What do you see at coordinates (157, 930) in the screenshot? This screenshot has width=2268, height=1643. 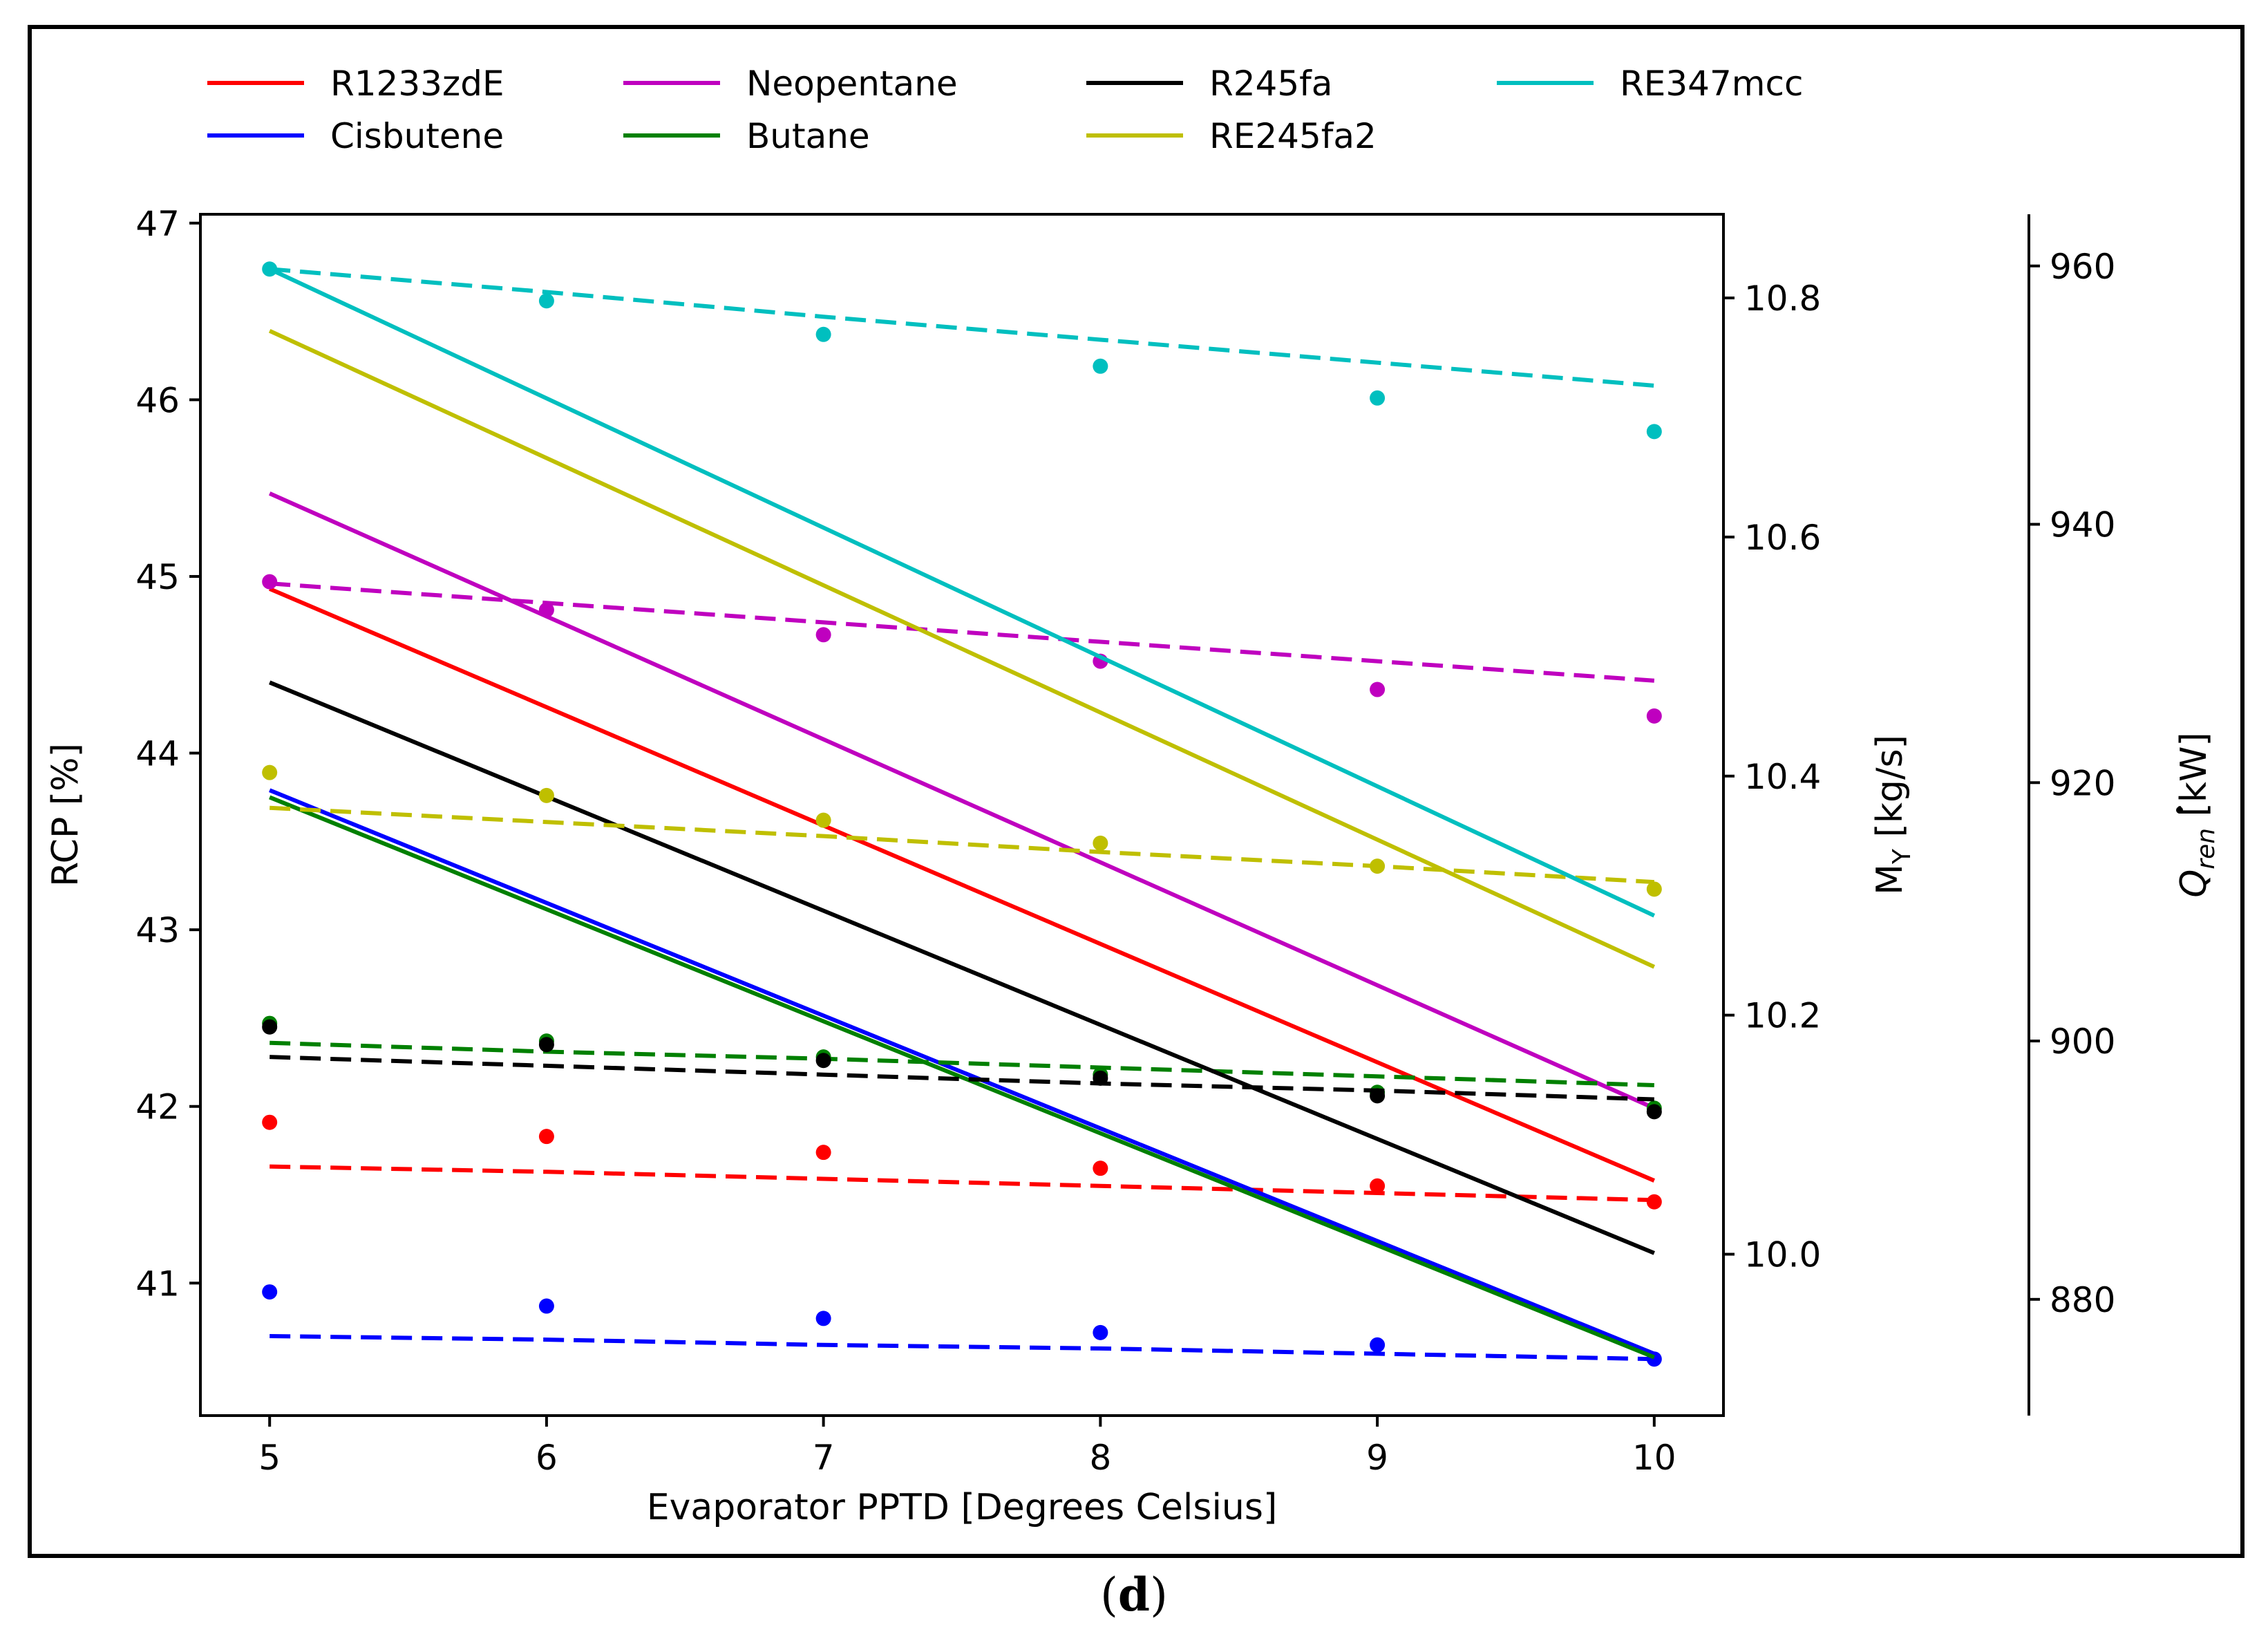 I see `y-tick-label: 43` at bounding box center [157, 930].